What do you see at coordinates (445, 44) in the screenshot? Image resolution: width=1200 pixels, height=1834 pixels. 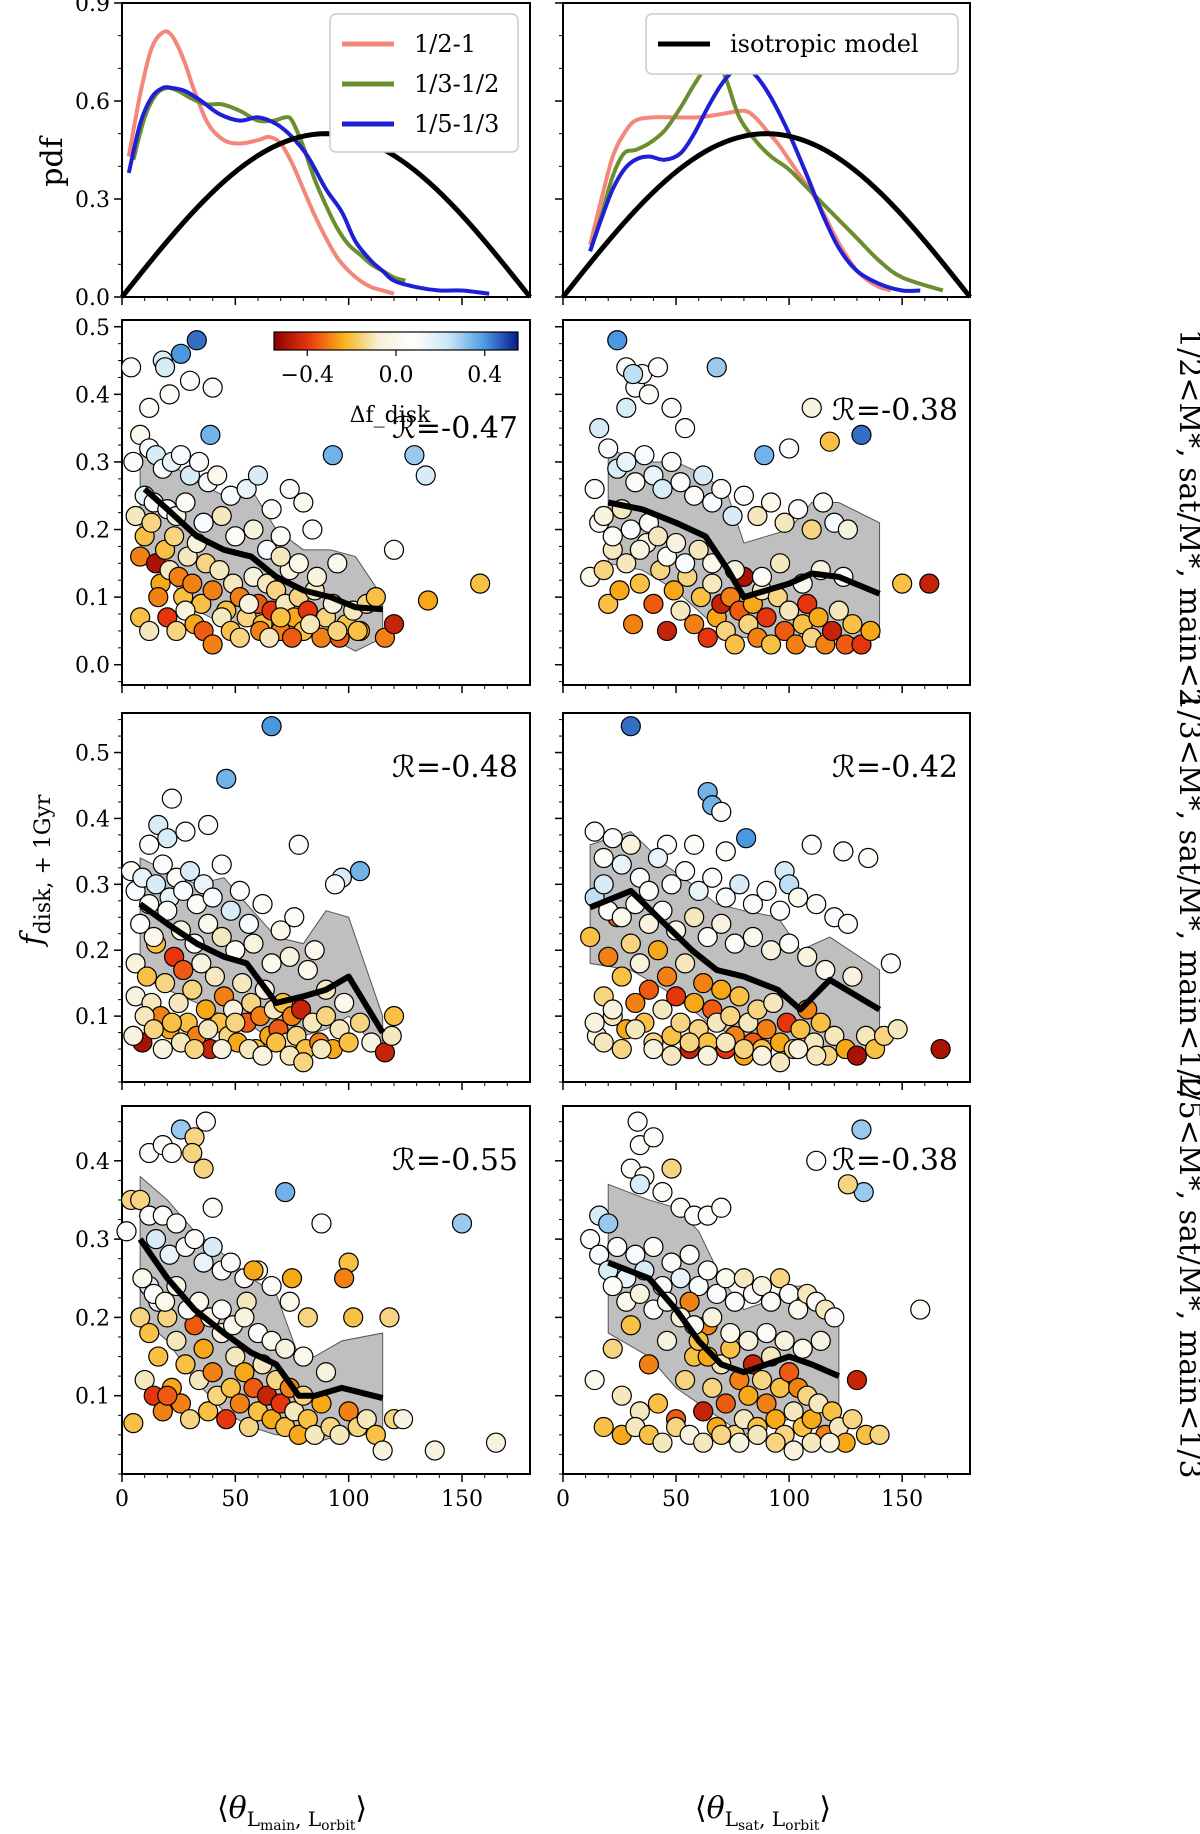 I see `legend-label: 1/2-1` at bounding box center [445, 44].